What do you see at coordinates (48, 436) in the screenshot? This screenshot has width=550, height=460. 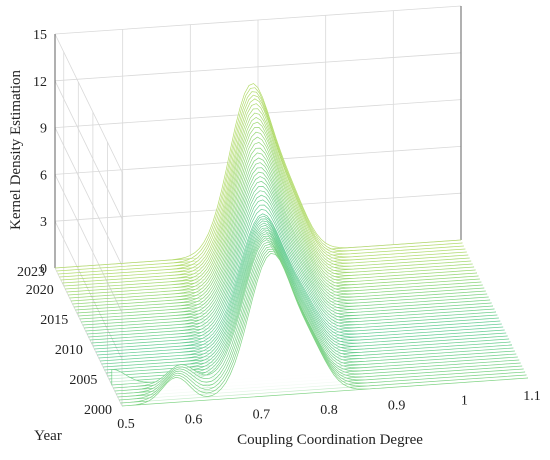 I see `y-axis-label: Year` at bounding box center [48, 436].